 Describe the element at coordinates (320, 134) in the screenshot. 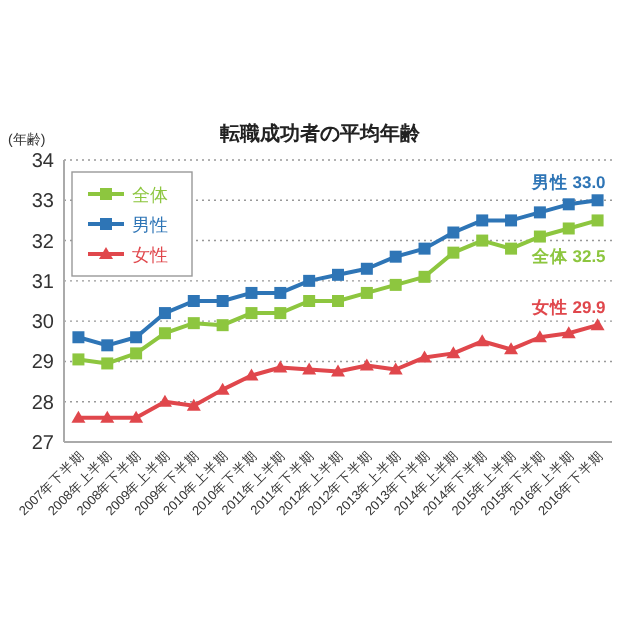

I see `chart-title: 転職成功者の平均年齢` at that location.